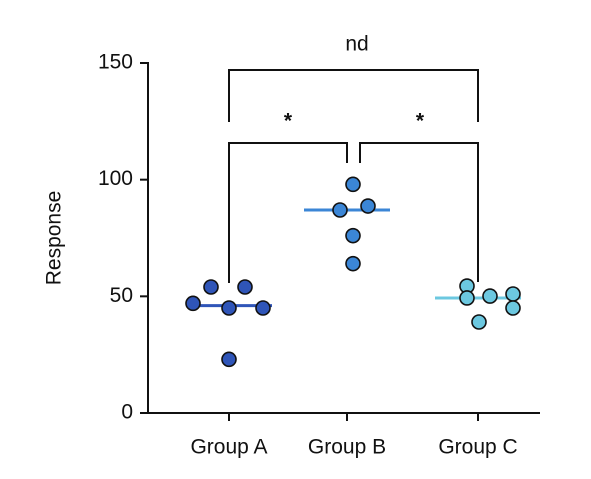  I want to click on x-tick-label: Group C, so click(477, 447).